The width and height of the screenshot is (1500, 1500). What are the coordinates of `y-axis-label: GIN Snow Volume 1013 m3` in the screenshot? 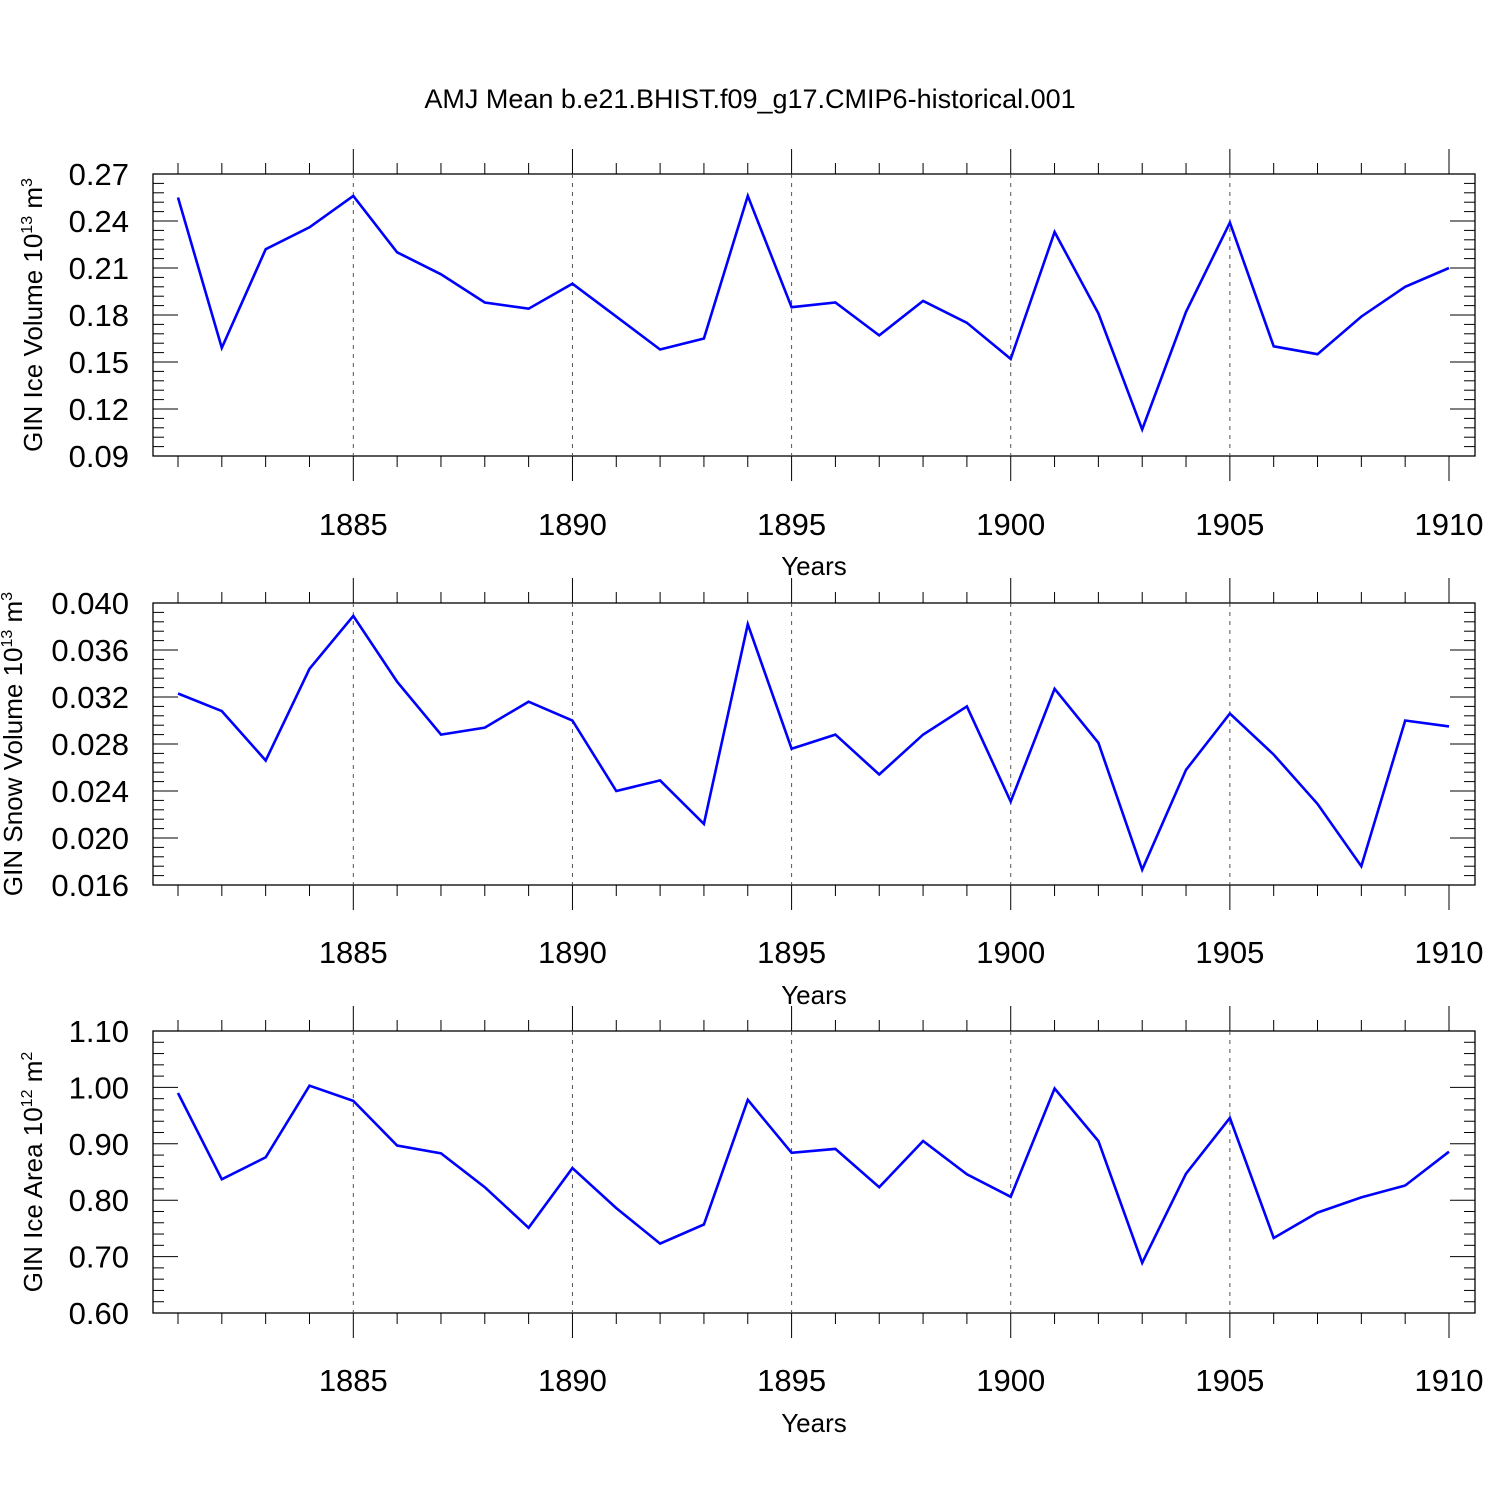 It's located at (14, 744).